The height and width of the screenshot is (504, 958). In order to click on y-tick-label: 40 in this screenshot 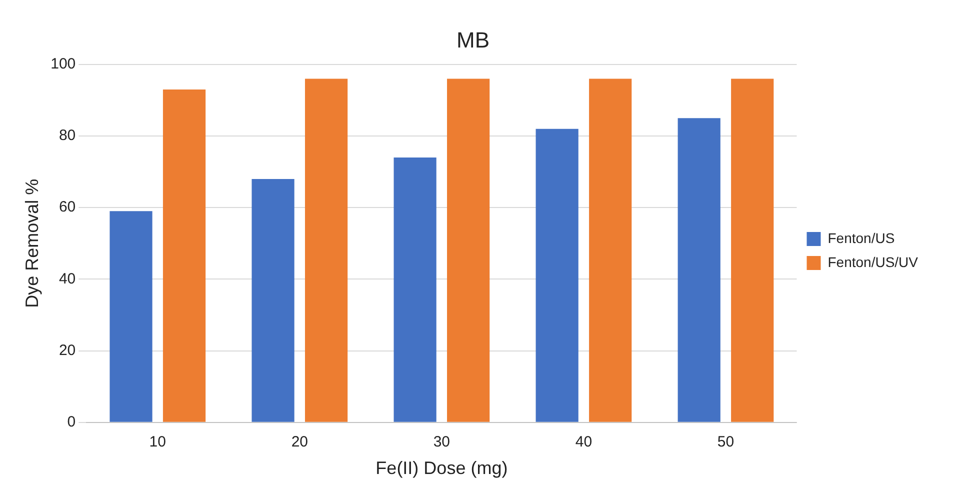, I will do `click(67, 279)`.